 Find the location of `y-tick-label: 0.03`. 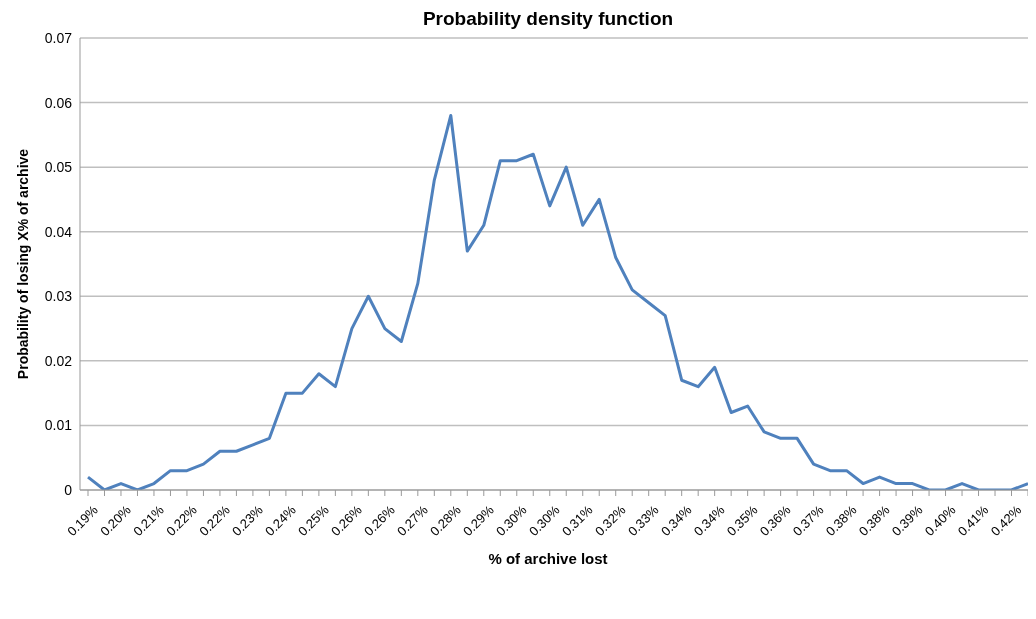

y-tick-label: 0.03 is located at coordinates (58, 296).